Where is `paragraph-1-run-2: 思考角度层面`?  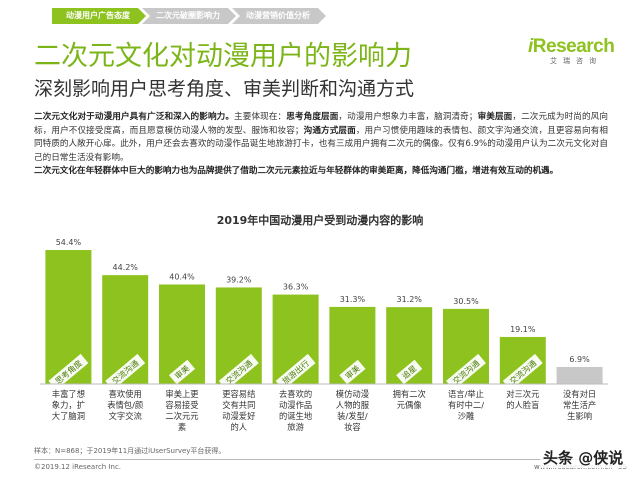
paragraph-1-run-2: 思考角度层面 is located at coordinates (312, 117).